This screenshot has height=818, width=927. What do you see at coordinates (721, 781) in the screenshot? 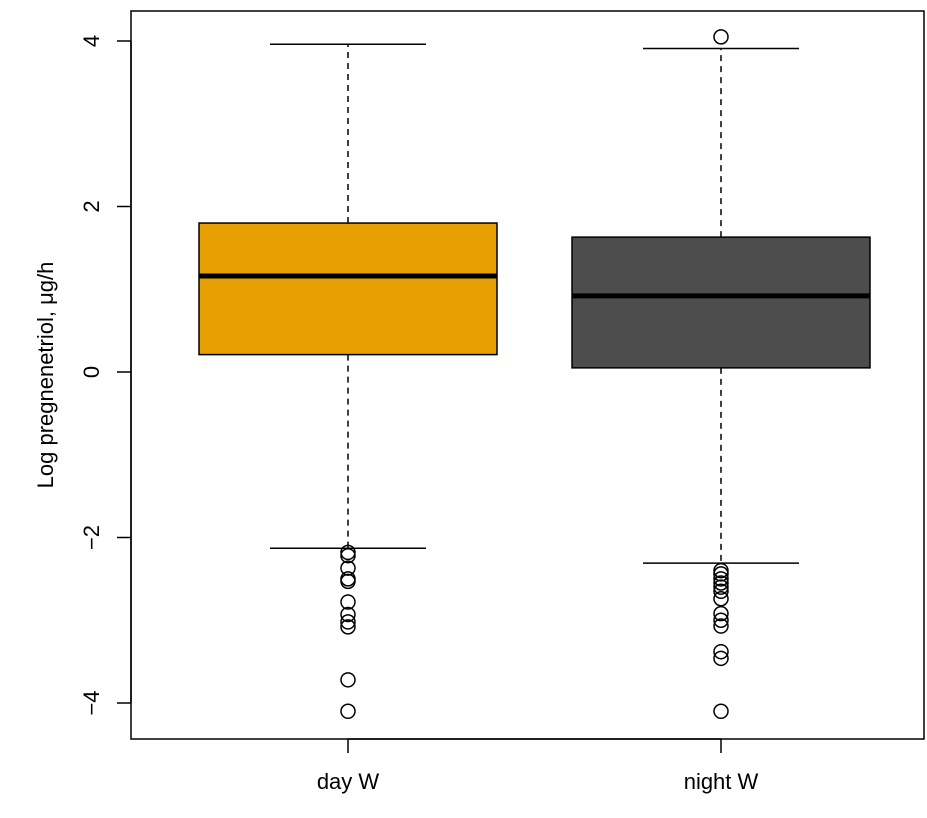
I see `x-tick-label: night W` at bounding box center [721, 781].